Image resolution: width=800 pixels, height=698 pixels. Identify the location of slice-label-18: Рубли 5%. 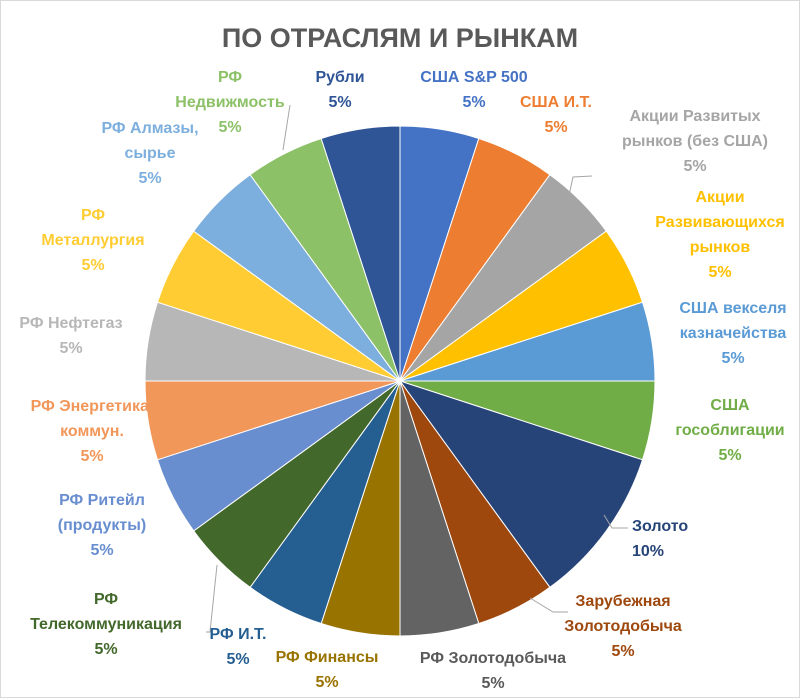
(339, 90).